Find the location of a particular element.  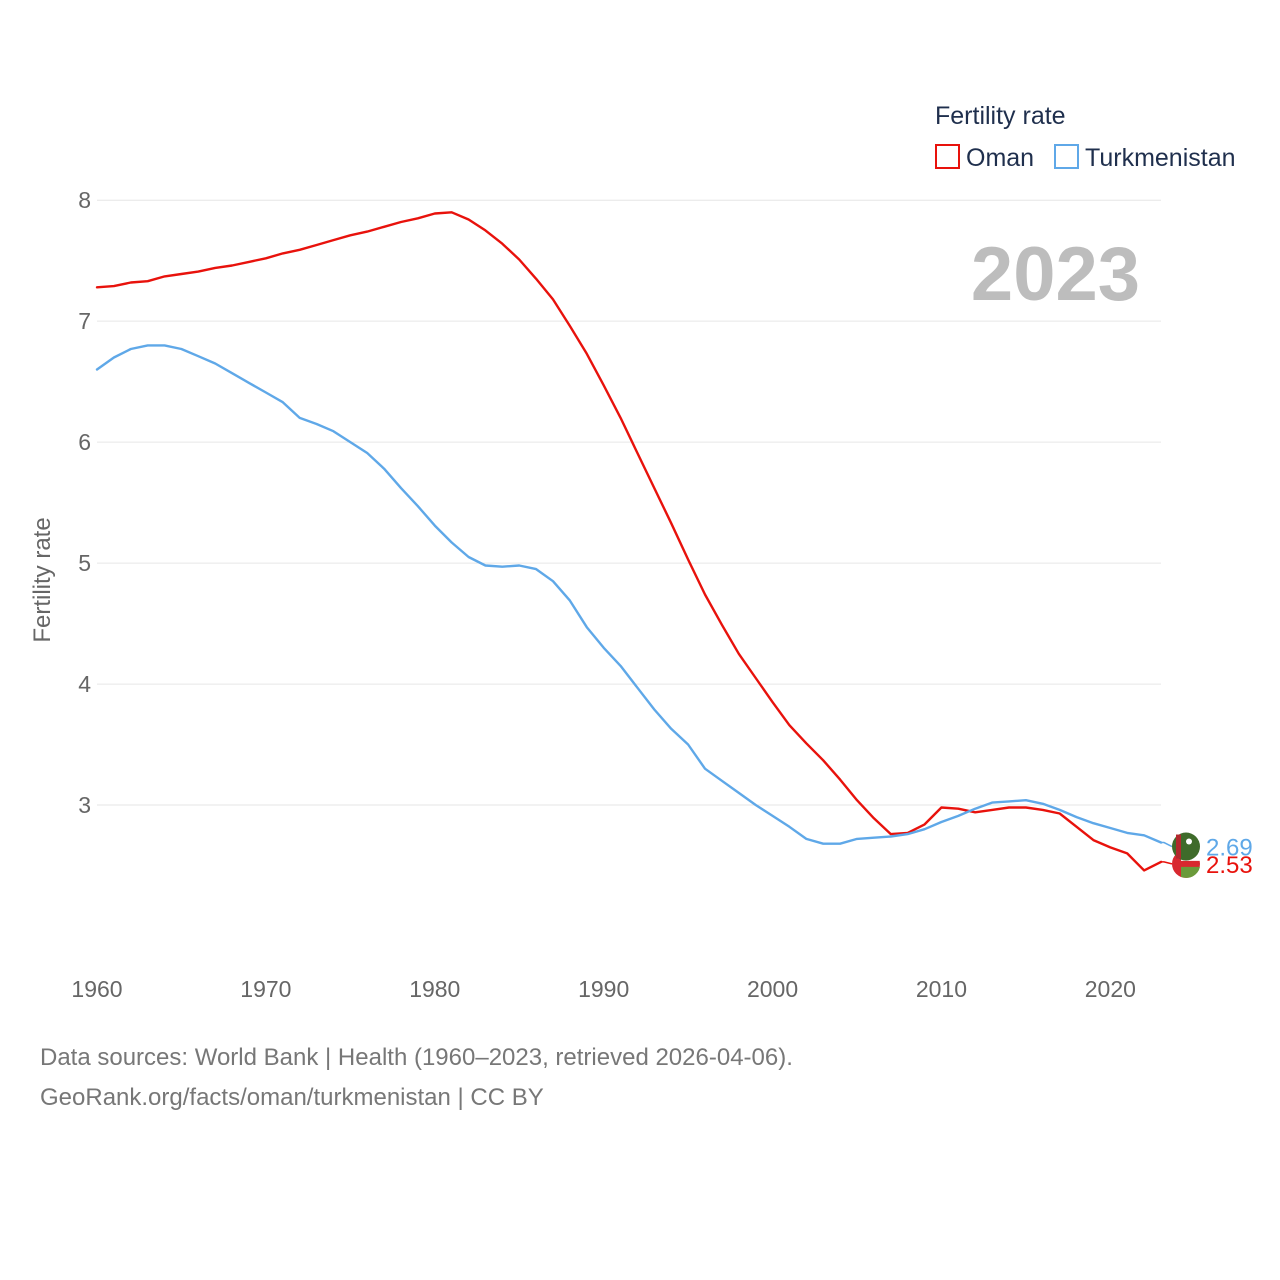

flag-icon-turkmenistan is located at coordinates (1186, 846).